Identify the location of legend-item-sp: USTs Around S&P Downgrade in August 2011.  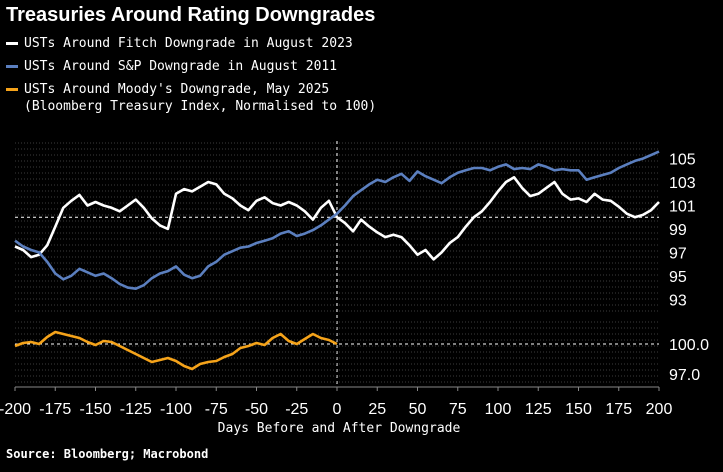
(171, 66).